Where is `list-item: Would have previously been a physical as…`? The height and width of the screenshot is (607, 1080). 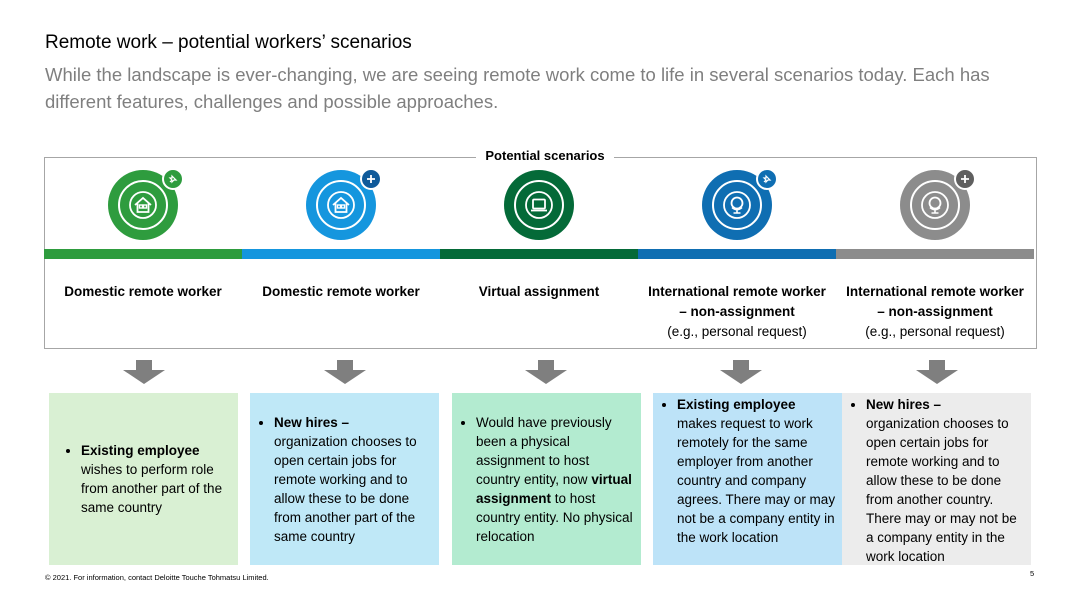 list-item: Would have previously been a physical as… is located at coordinates (555, 479).